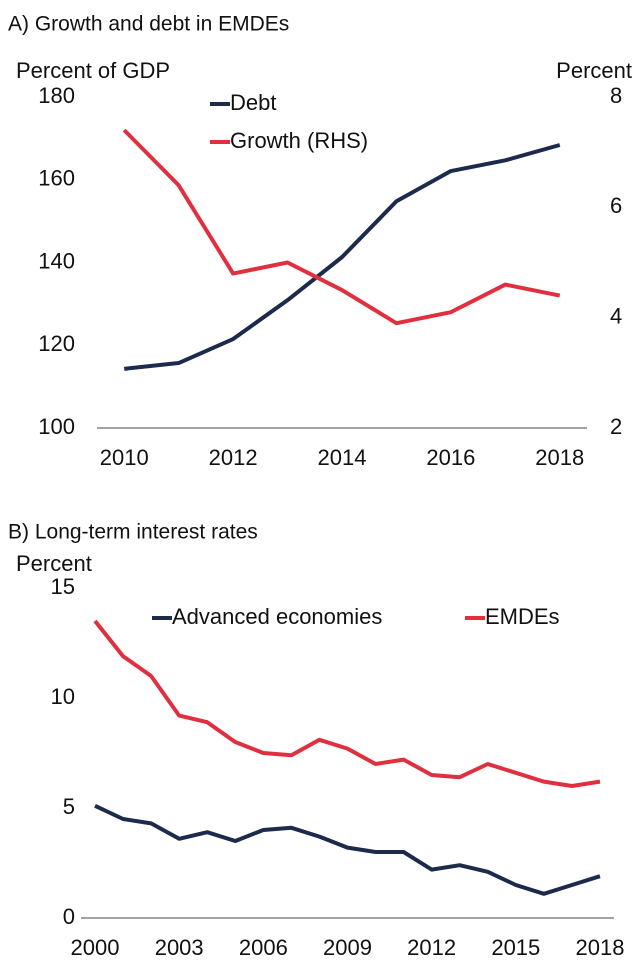 The height and width of the screenshot is (963, 635). I want to click on y2-tick-label: 2, so click(616, 426).